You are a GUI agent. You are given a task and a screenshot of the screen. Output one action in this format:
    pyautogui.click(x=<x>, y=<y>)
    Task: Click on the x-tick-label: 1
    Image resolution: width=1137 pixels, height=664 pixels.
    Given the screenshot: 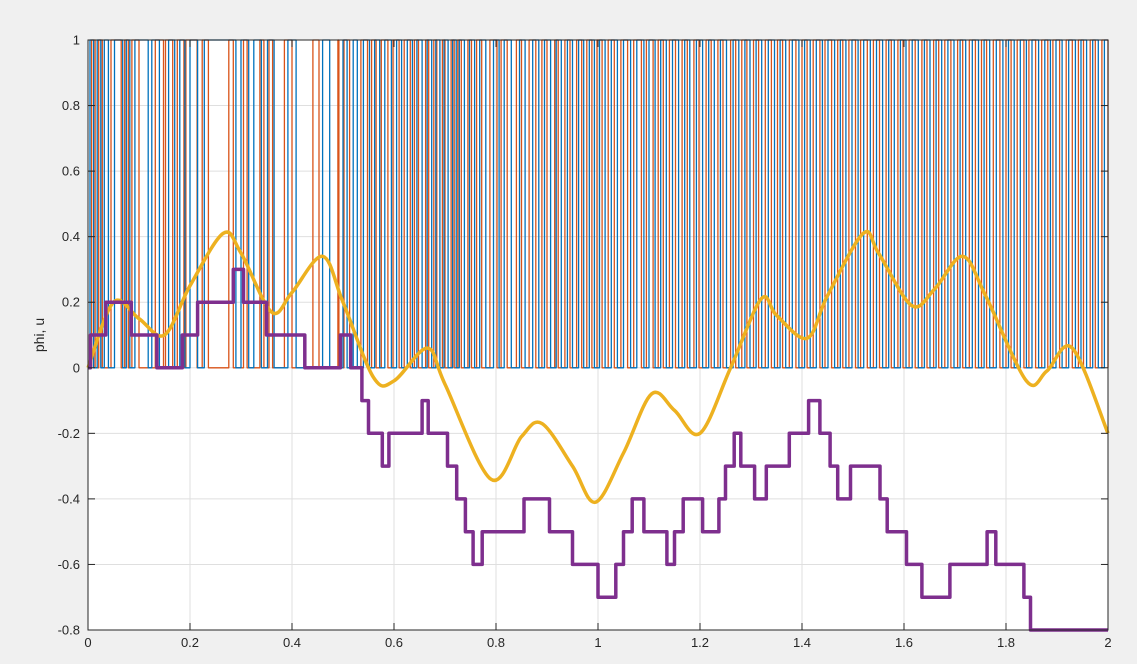 What is the action you would take?
    pyautogui.click(x=597, y=642)
    